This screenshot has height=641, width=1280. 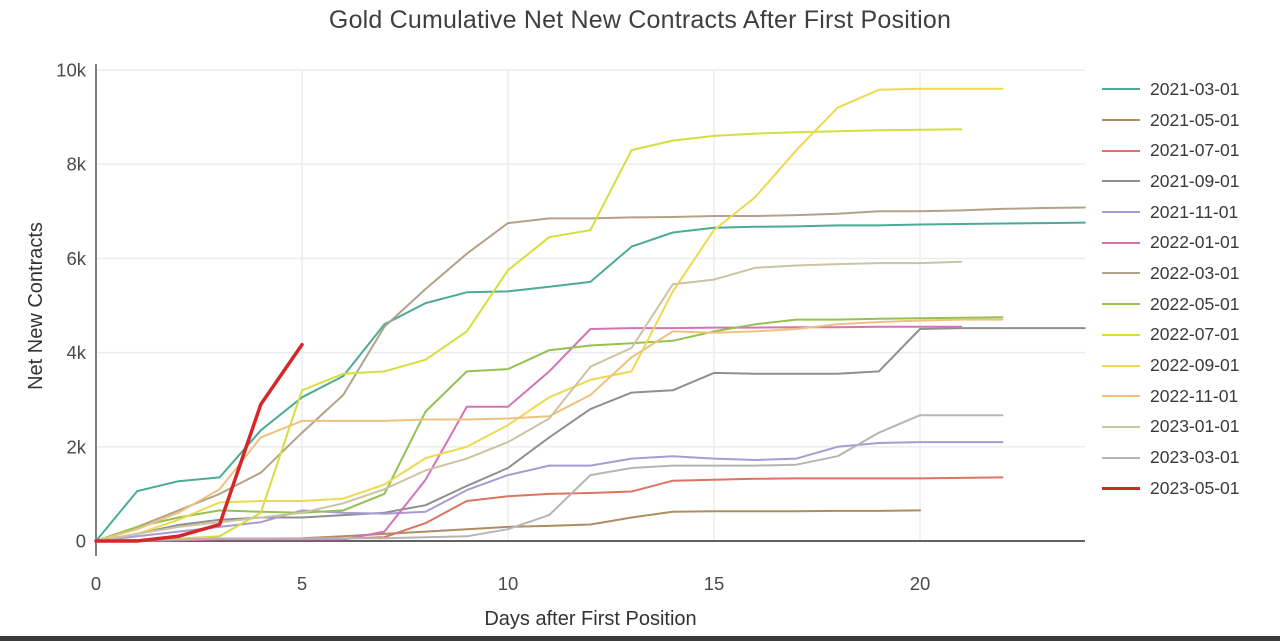 I want to click on legend-label: 2023-03-01, so click(x=1195, y=457).